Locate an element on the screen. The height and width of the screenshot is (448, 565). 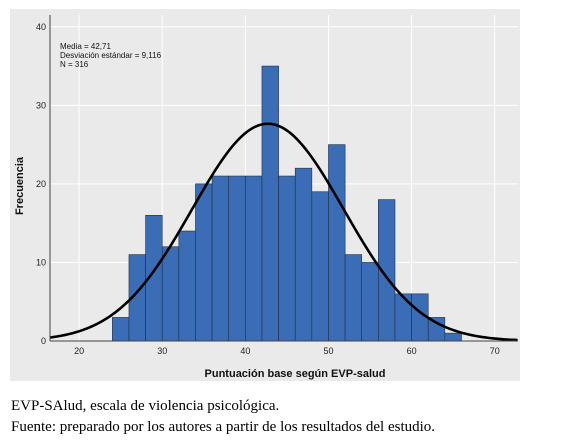
y-tick-labels: 0 10 20 30 40 is located at coordinates (41, 184).